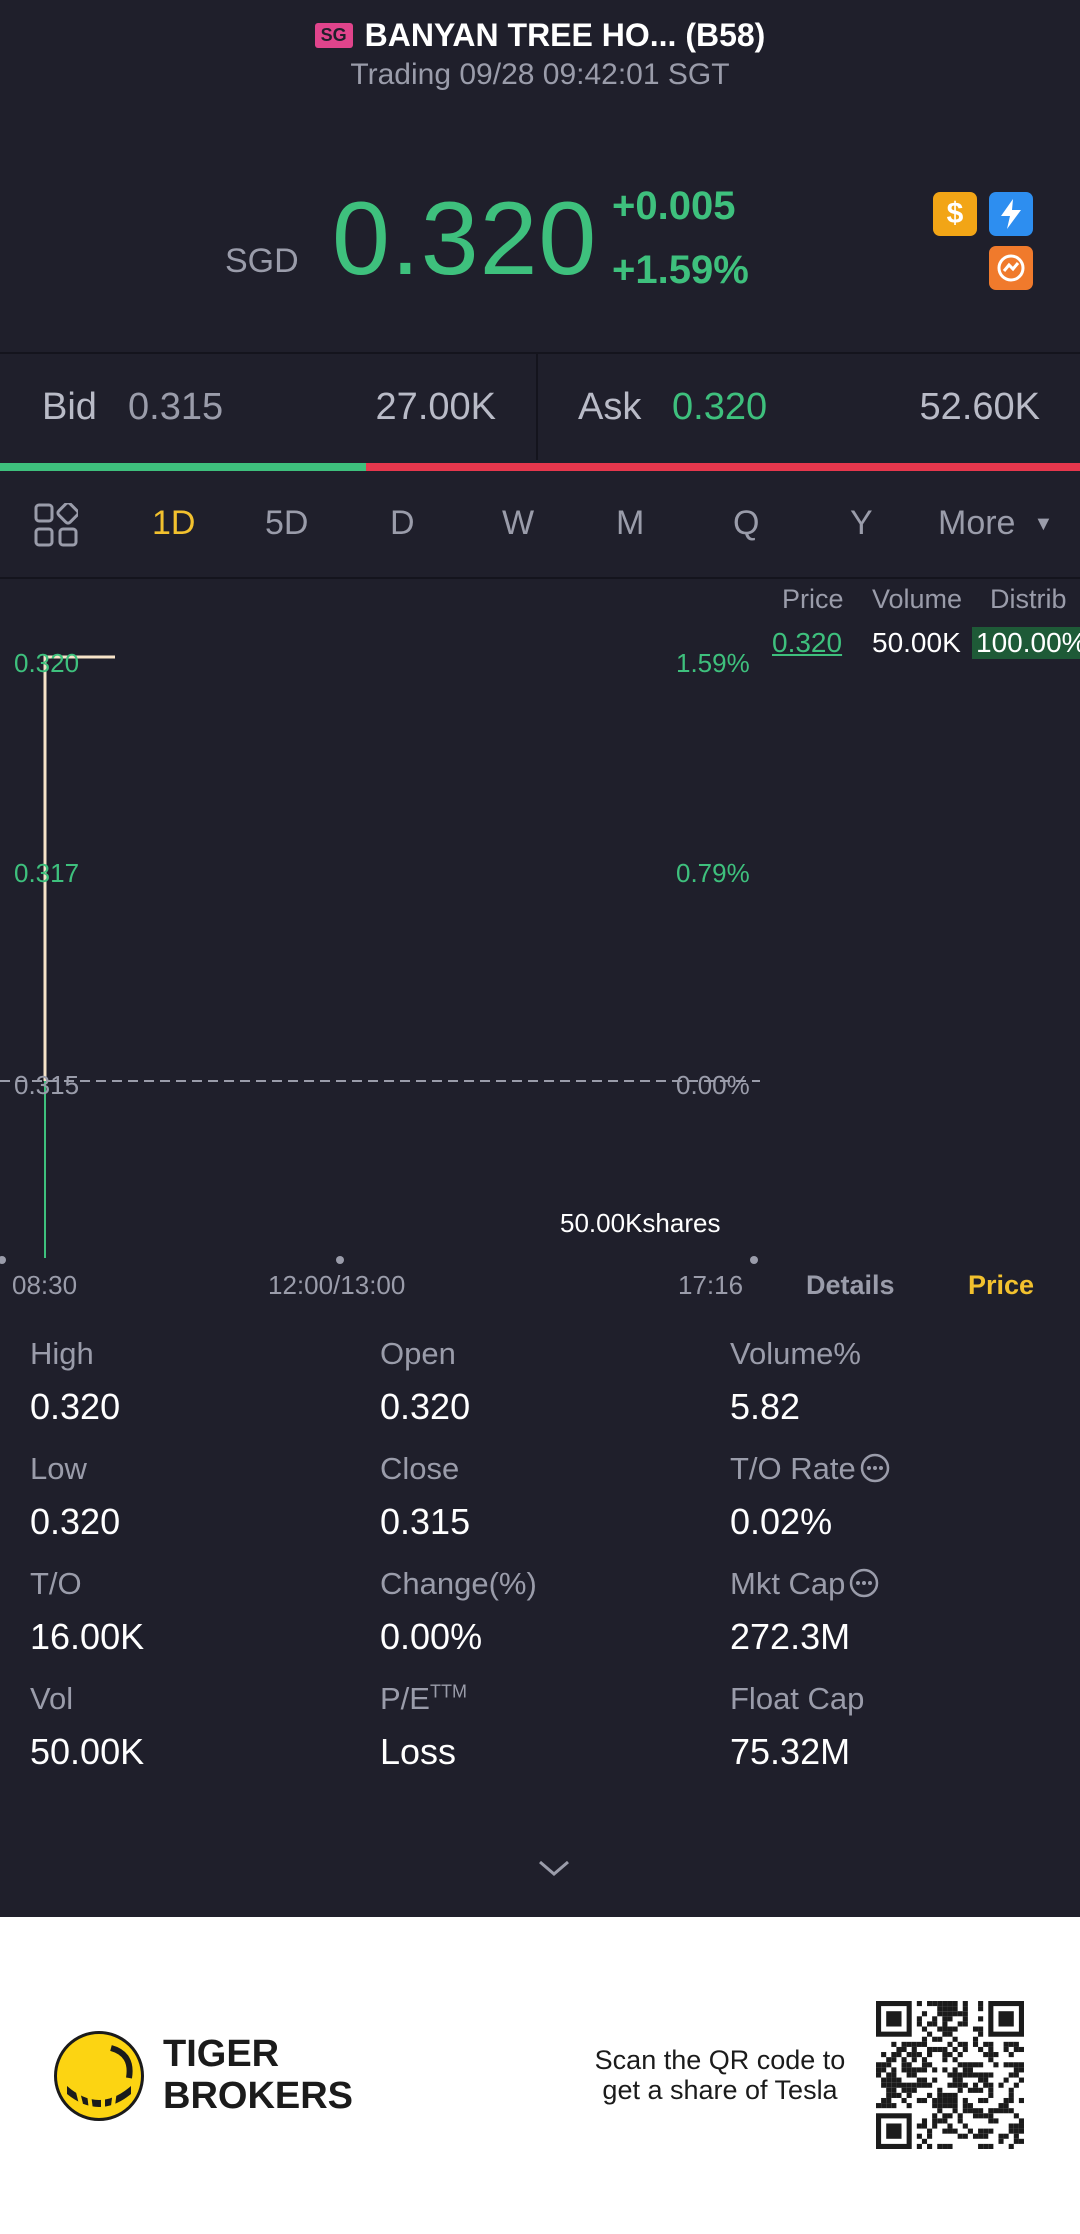  What do you see at coordinates (813, 599) in the screenshot?
I see `distribution-header-price: Price` at bounding box center [813, 599].